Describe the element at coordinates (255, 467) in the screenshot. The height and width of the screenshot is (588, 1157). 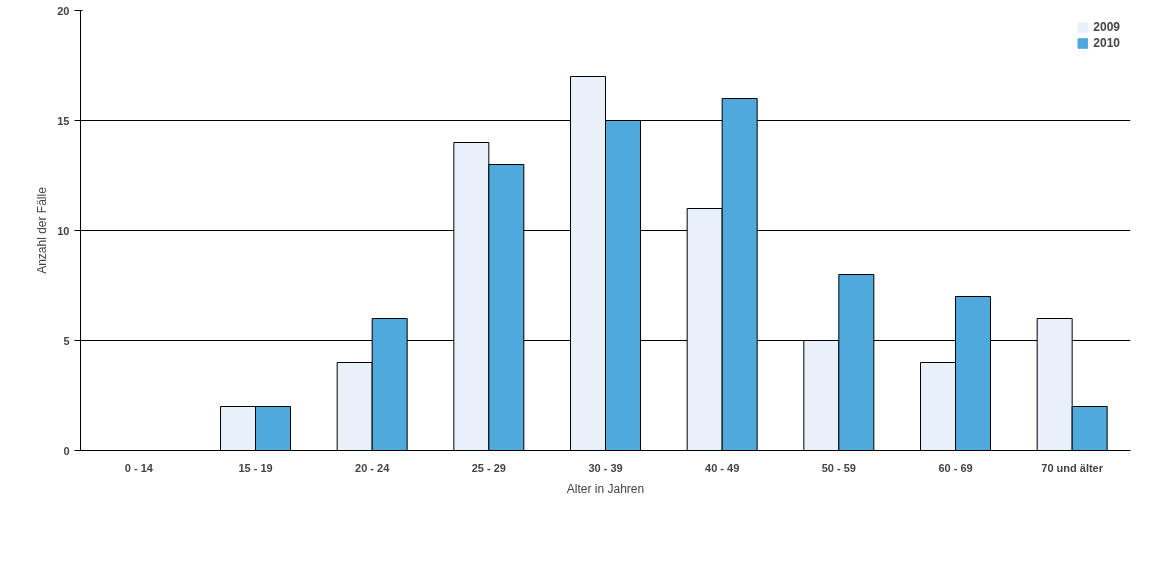
I see `x-tick-label: 15 - 19` at that location.